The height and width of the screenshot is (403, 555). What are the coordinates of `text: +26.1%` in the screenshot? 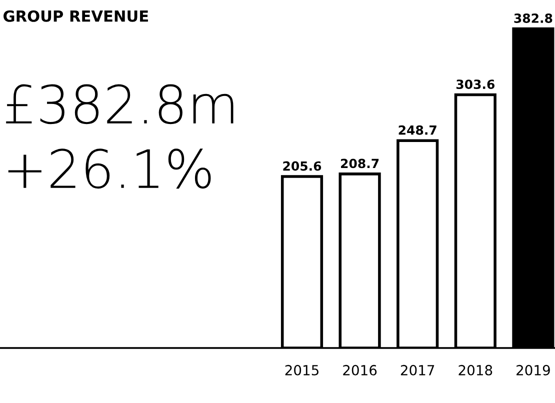 It's located at (109, 168).